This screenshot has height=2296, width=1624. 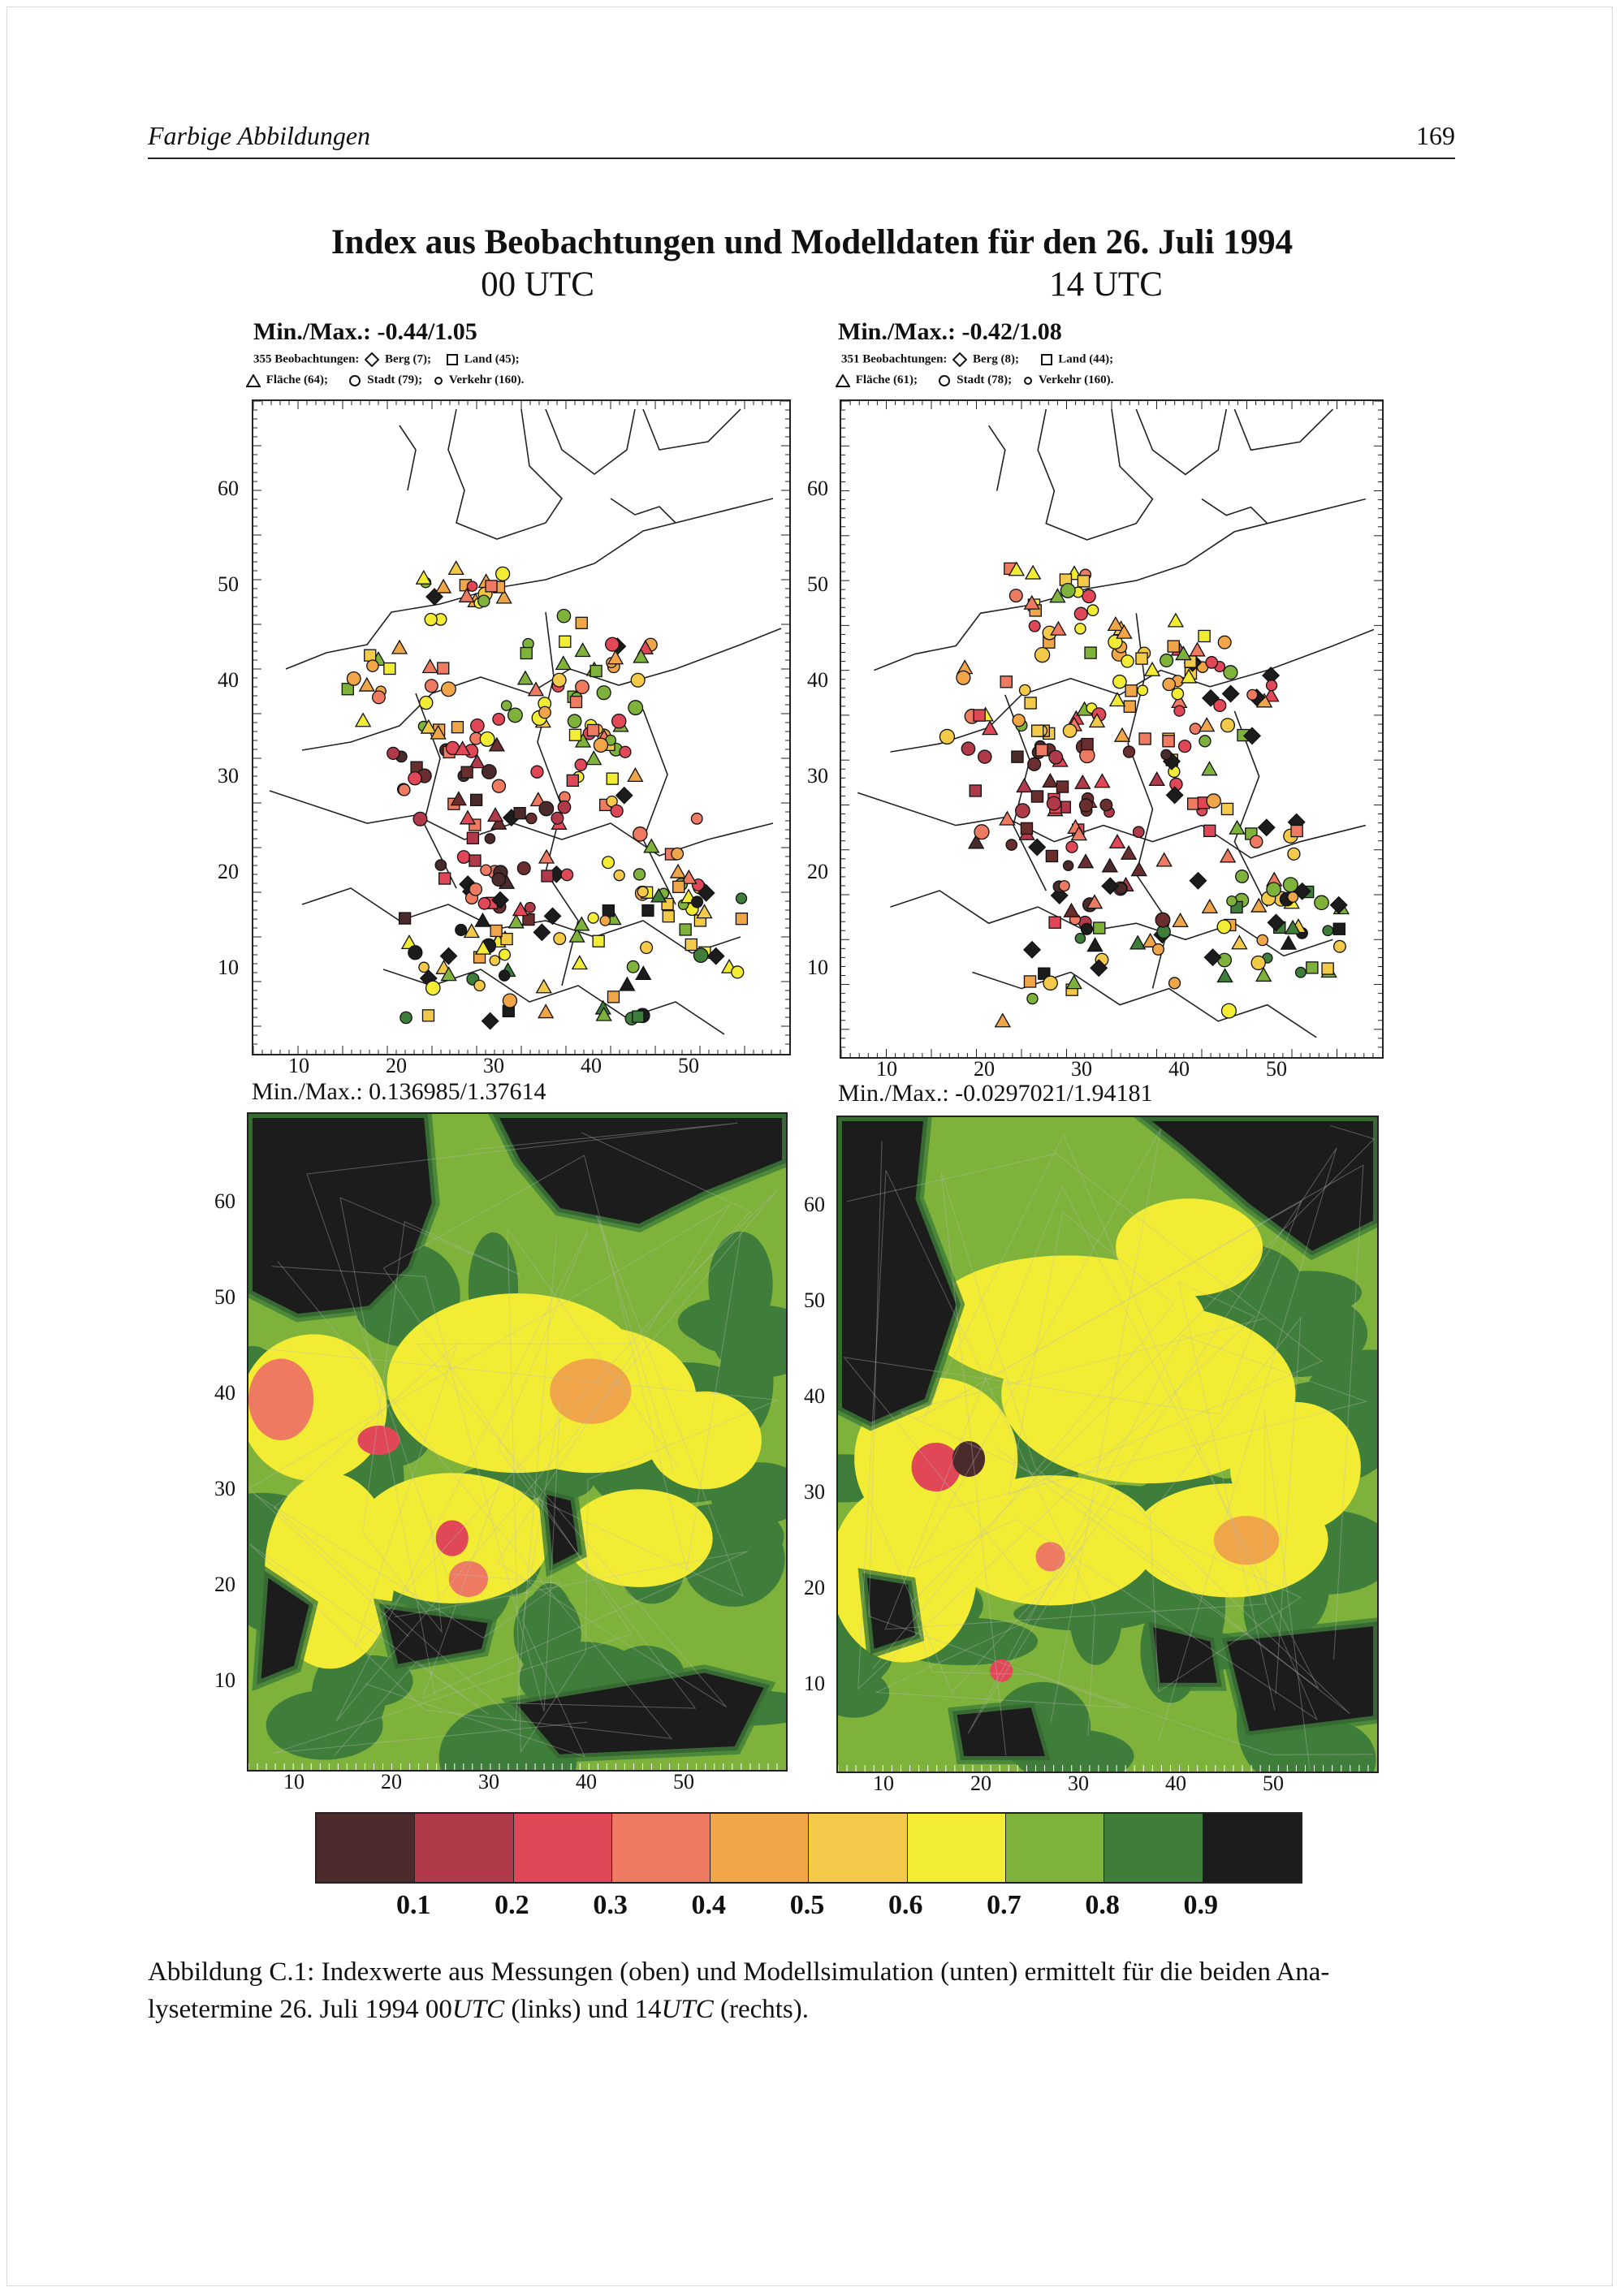 I want to click on obs-right-flaeche: Fläche (61);, so click(x=887, y=380).